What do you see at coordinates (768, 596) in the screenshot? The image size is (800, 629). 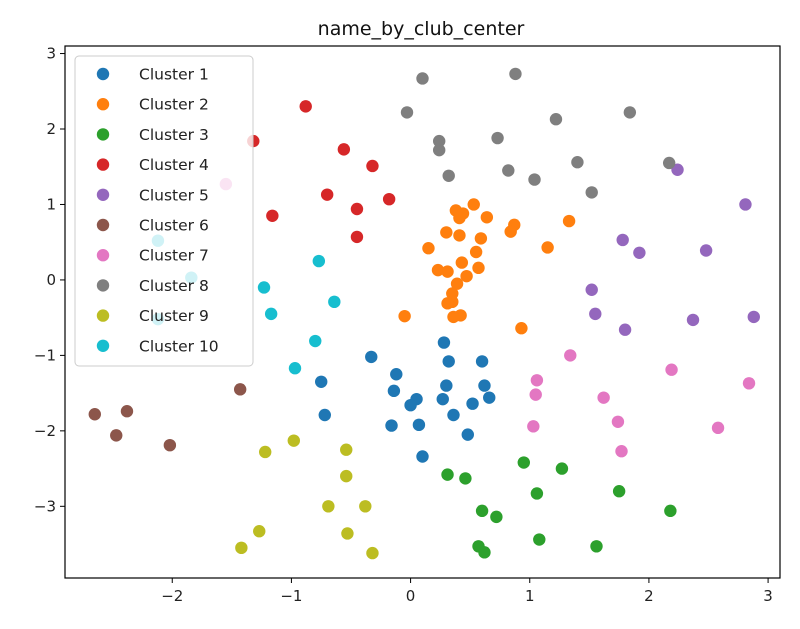 I see `x-tick-label: 3` at bounding box center [768, 596].